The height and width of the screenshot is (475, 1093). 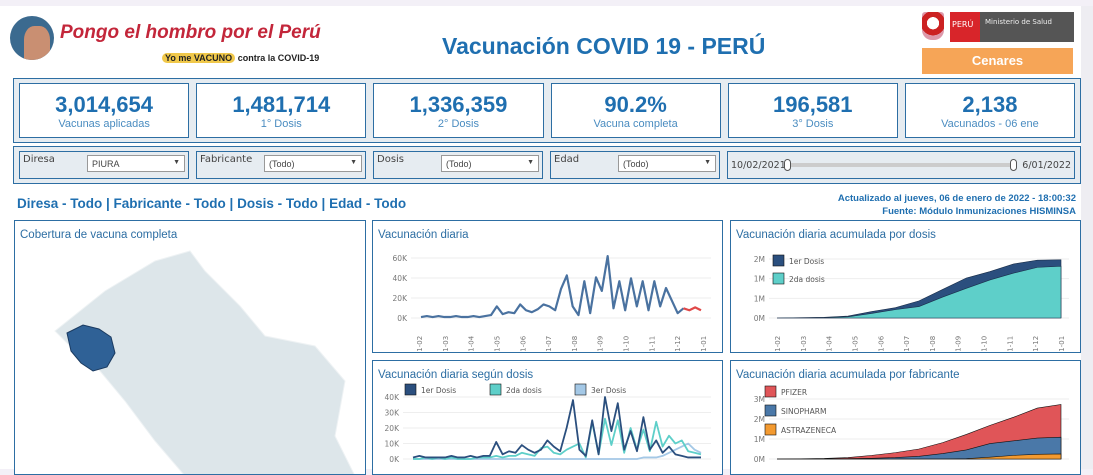 What do you see at coordinates (1087, 237) in the screenshot?
I see `scrollbar` at bounding box center [1087, 237].